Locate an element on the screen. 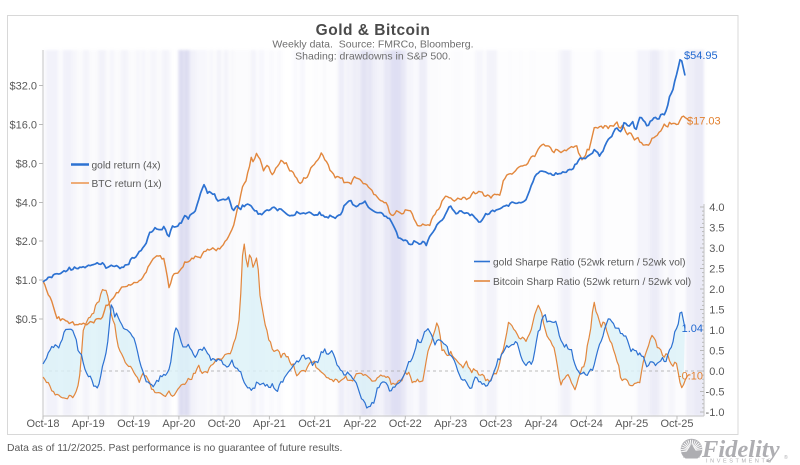 The width and height of the screenshot is (800, 465). svg-text: Oct-19 is located at coordinates (133, 424).